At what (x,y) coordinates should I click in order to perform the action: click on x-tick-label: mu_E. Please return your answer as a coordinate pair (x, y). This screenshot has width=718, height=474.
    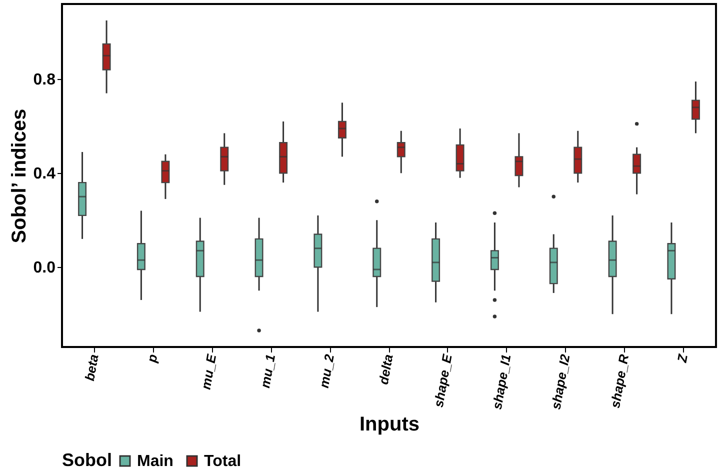
    Looking at the image, I should click on (209, 371).